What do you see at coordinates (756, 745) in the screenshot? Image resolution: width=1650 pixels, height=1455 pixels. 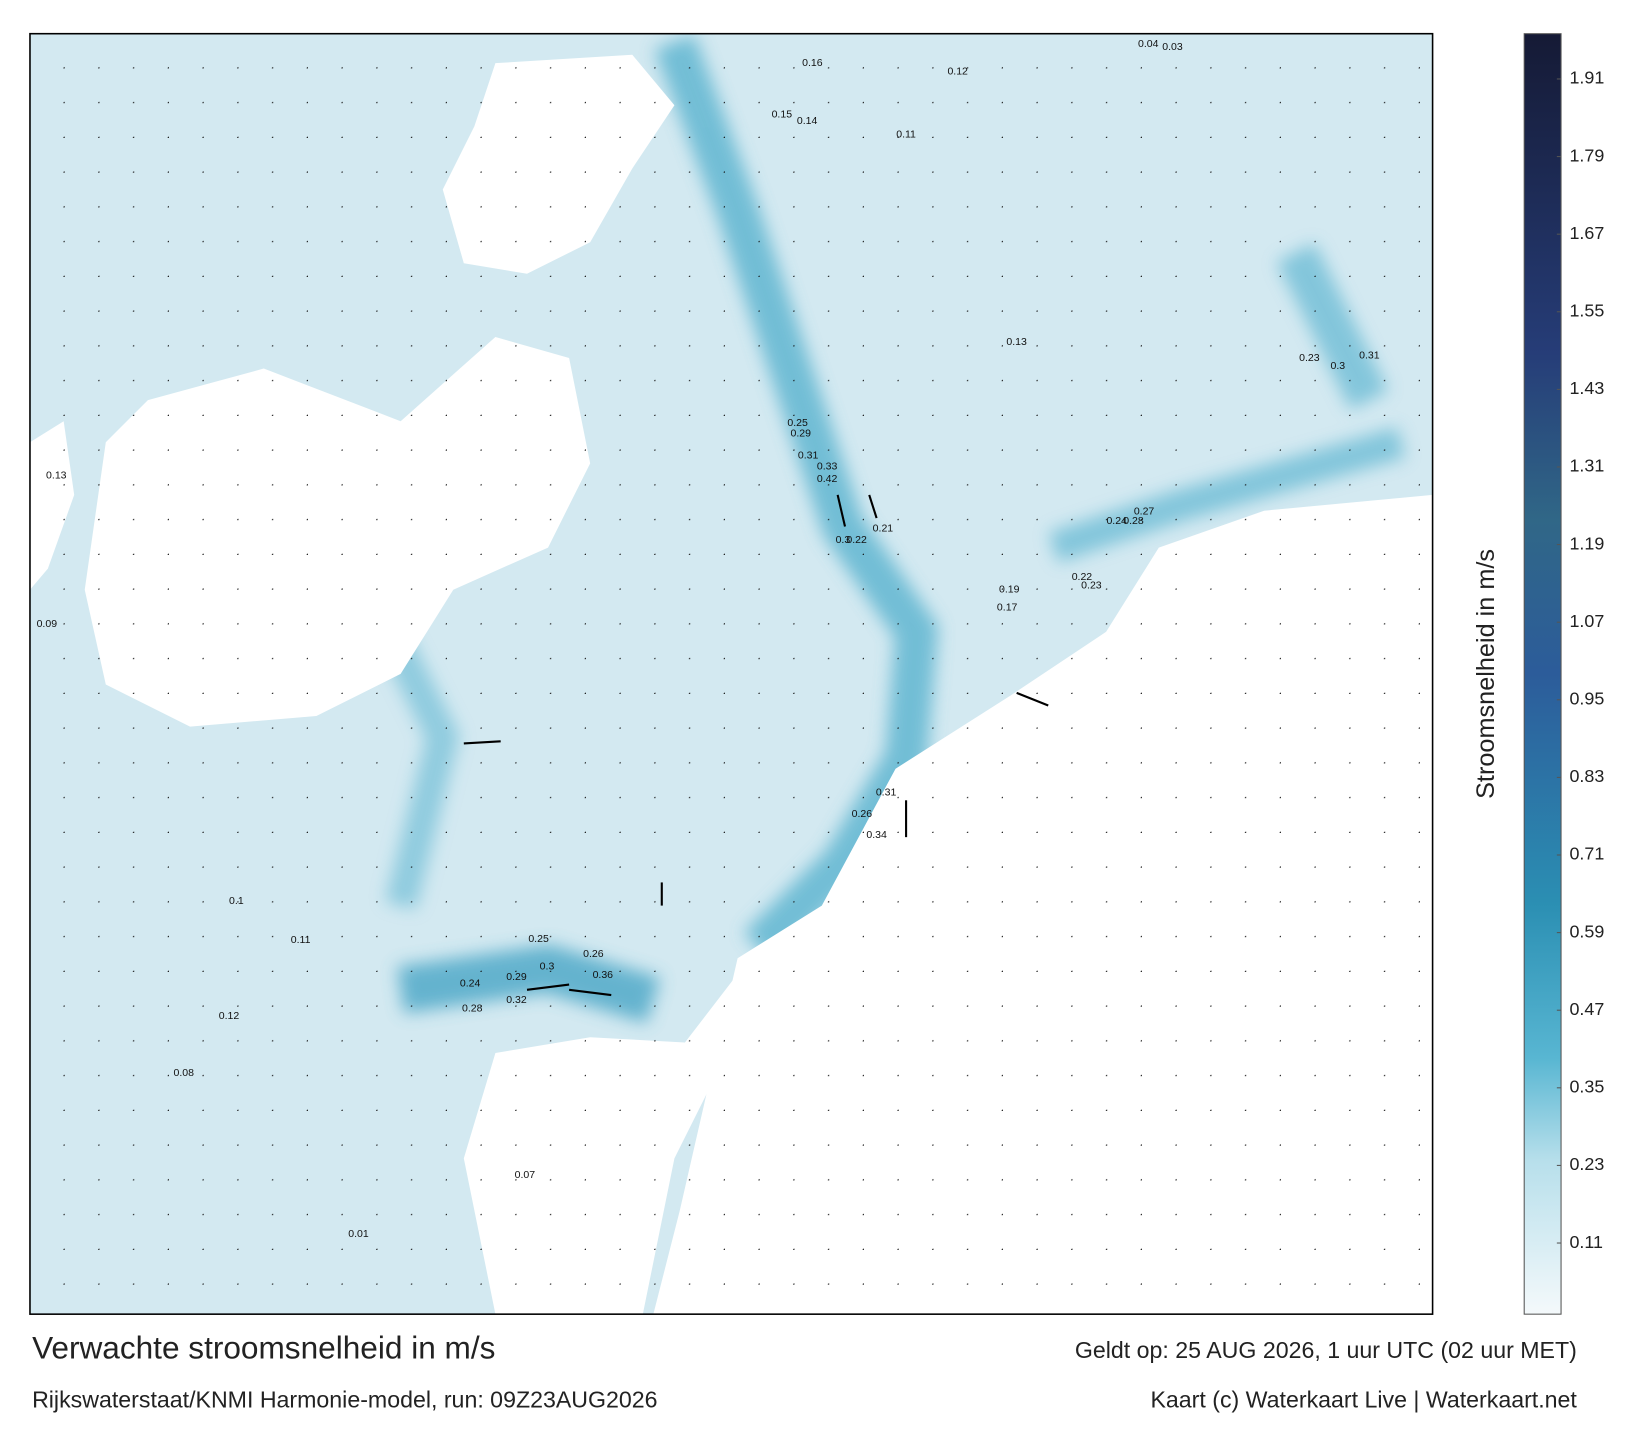 I see `current-arrows` at bounding box center [756, 745].